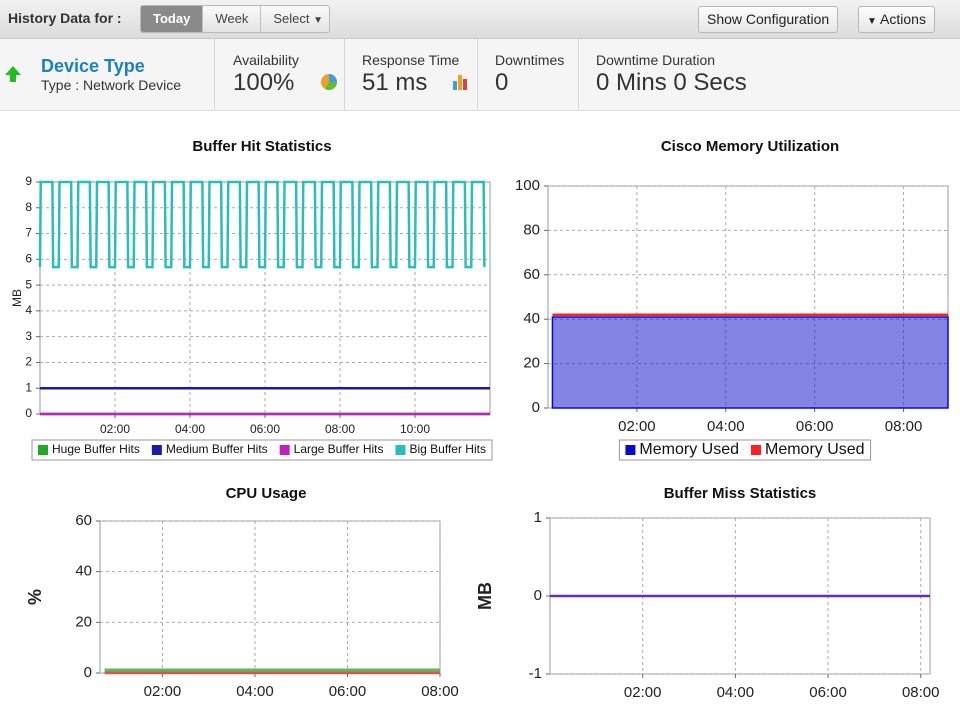 The width and height of the screenshot is (960, 720). Describe the element at coordinates (339, 449) in the screenshot. I see `legend-label: Large Buffer Hits` at that location.